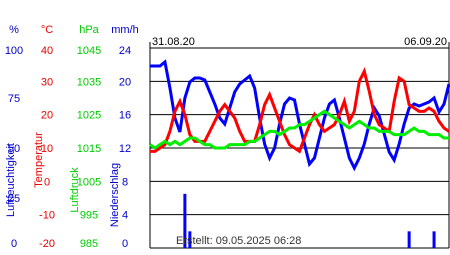 The image size is (450, 255). Describe the element at coordinates (125, 182) in the screenshot. I see `y-tick-label: 8` at that location.